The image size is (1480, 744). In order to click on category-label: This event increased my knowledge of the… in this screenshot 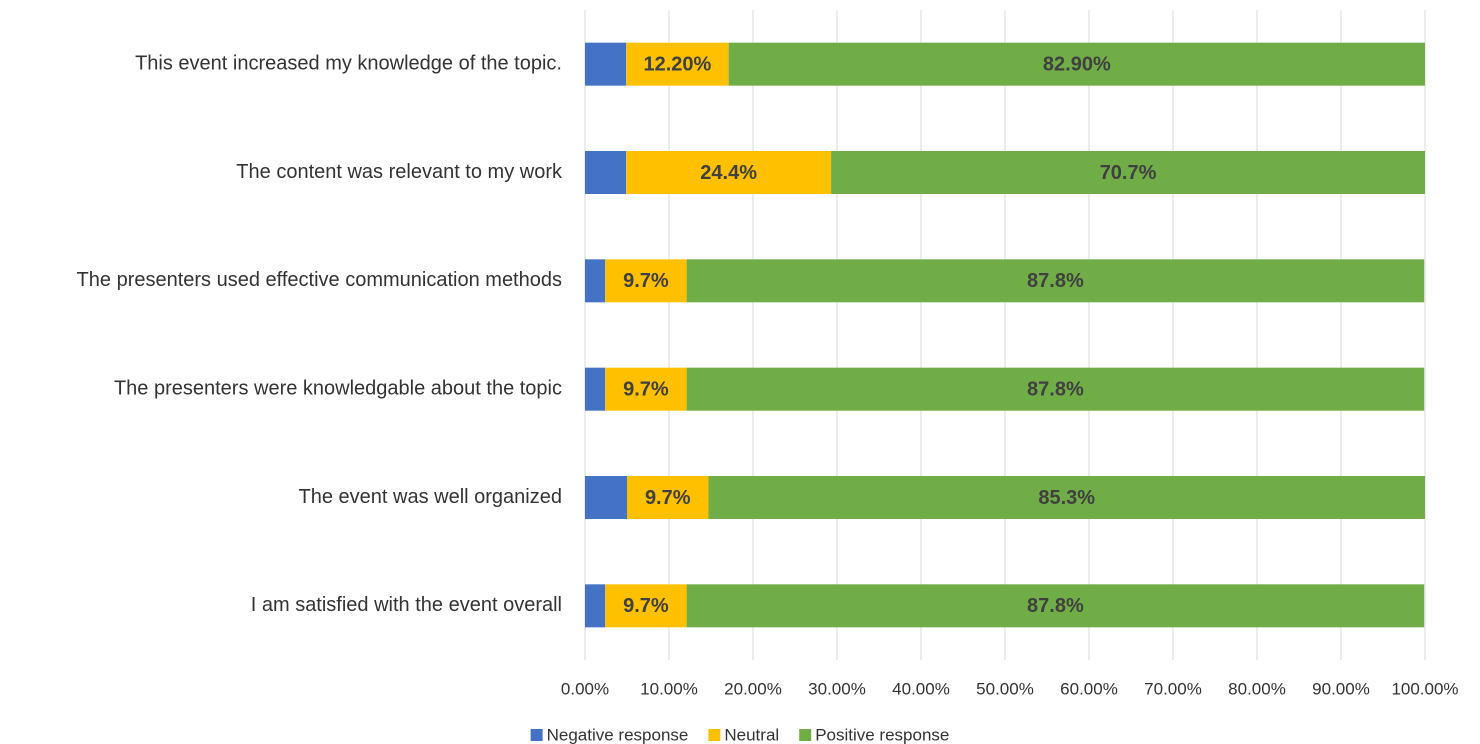, I will do `click(348, 63)`.